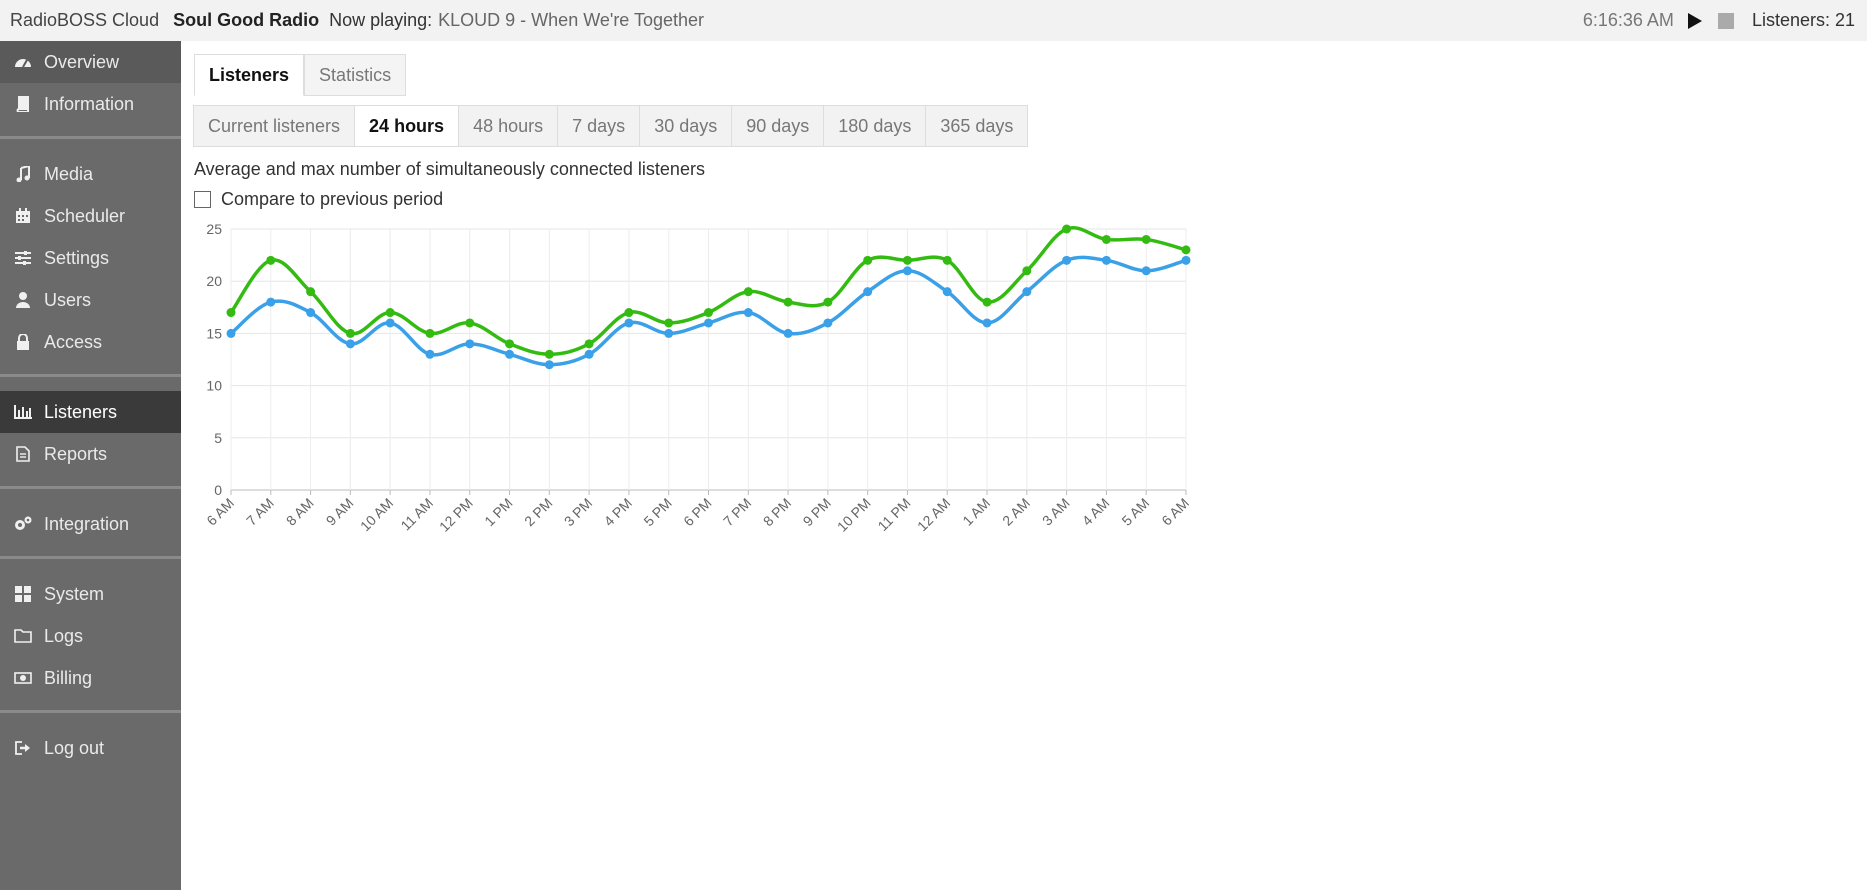 The width and height of the screenshot is (1867, 890). I want to click on play-icon, so click(1694, 20).